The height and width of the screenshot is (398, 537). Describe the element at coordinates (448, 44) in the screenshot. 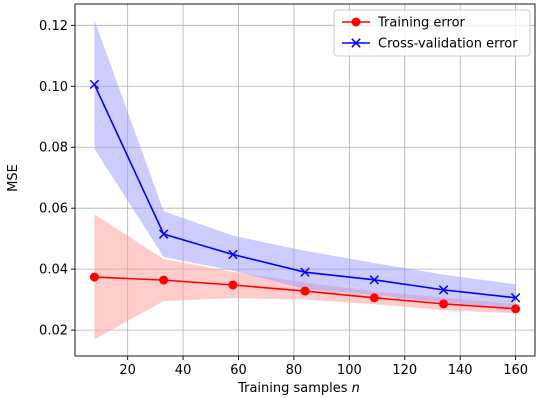

I see `legend-label: Cross-validation error` at that location.